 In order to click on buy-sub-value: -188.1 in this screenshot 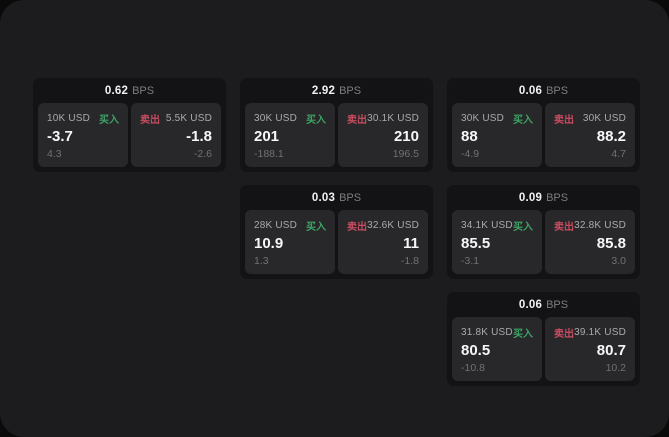, I will do `click(269, 154)`.